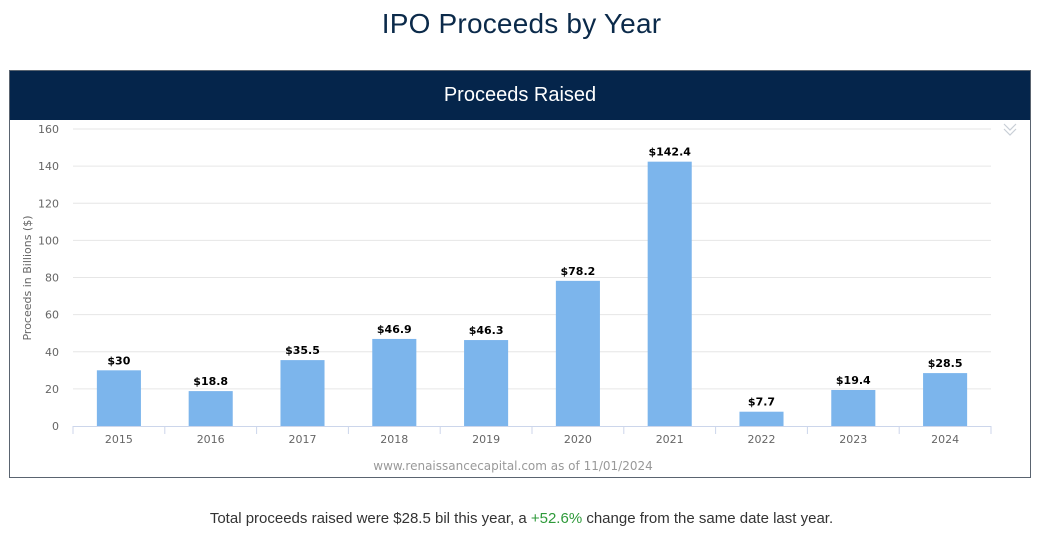 Image resolution: width=1043 pixels, height=540 pixels. What do you see at coordinates (211, 439) in the screenshot?
I see `x-tick-label: 2016` at bounding box center [211, 439].